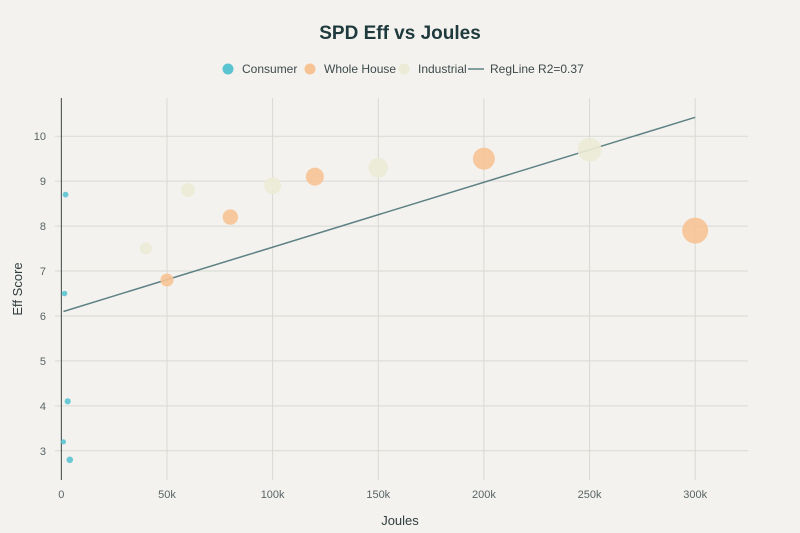  I want to click on legend-item: Consumer, so click(259, 69).